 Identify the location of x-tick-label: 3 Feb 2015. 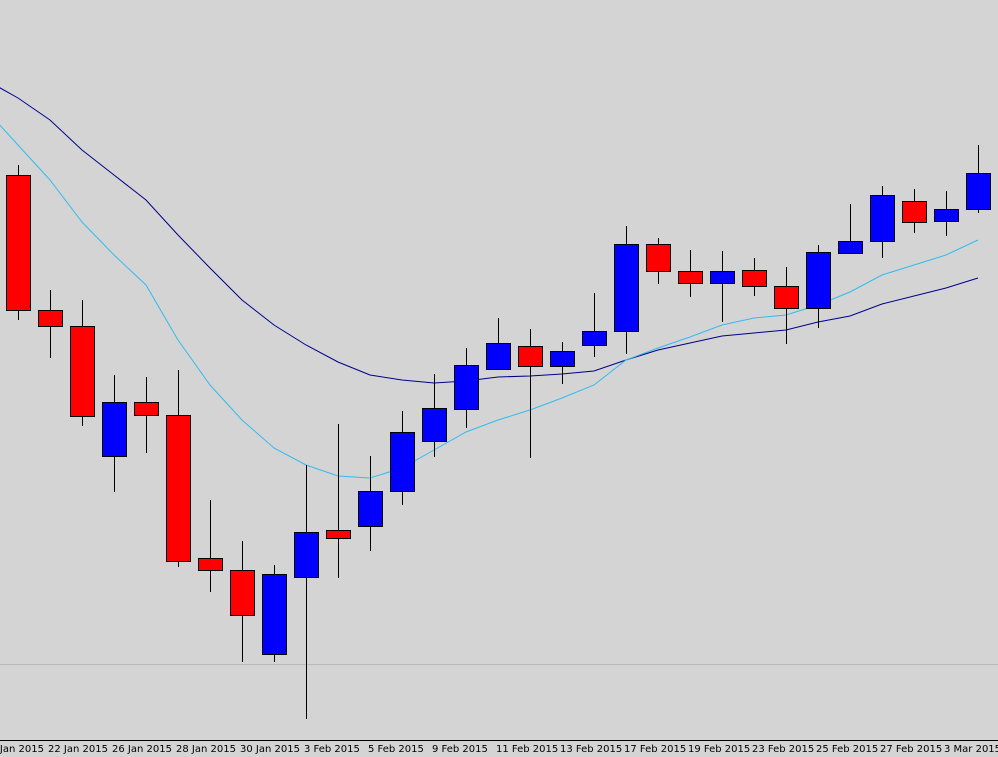
(332, 749).